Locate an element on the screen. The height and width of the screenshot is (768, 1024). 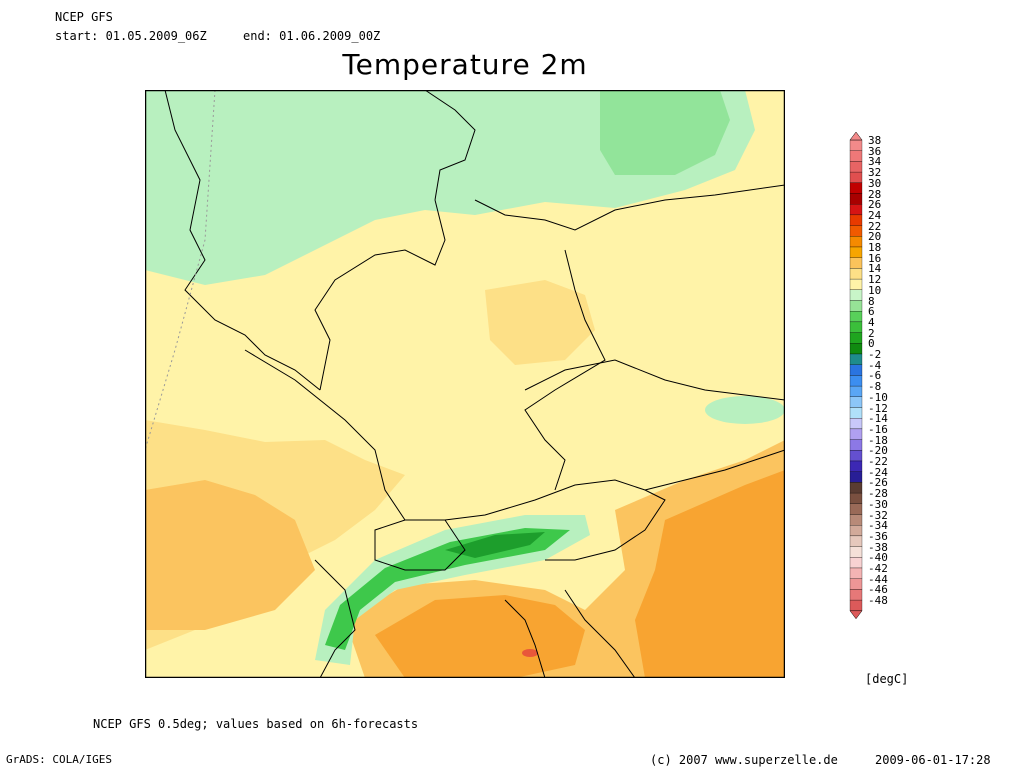
central-warm-patch is located at coordinates (540, 322).